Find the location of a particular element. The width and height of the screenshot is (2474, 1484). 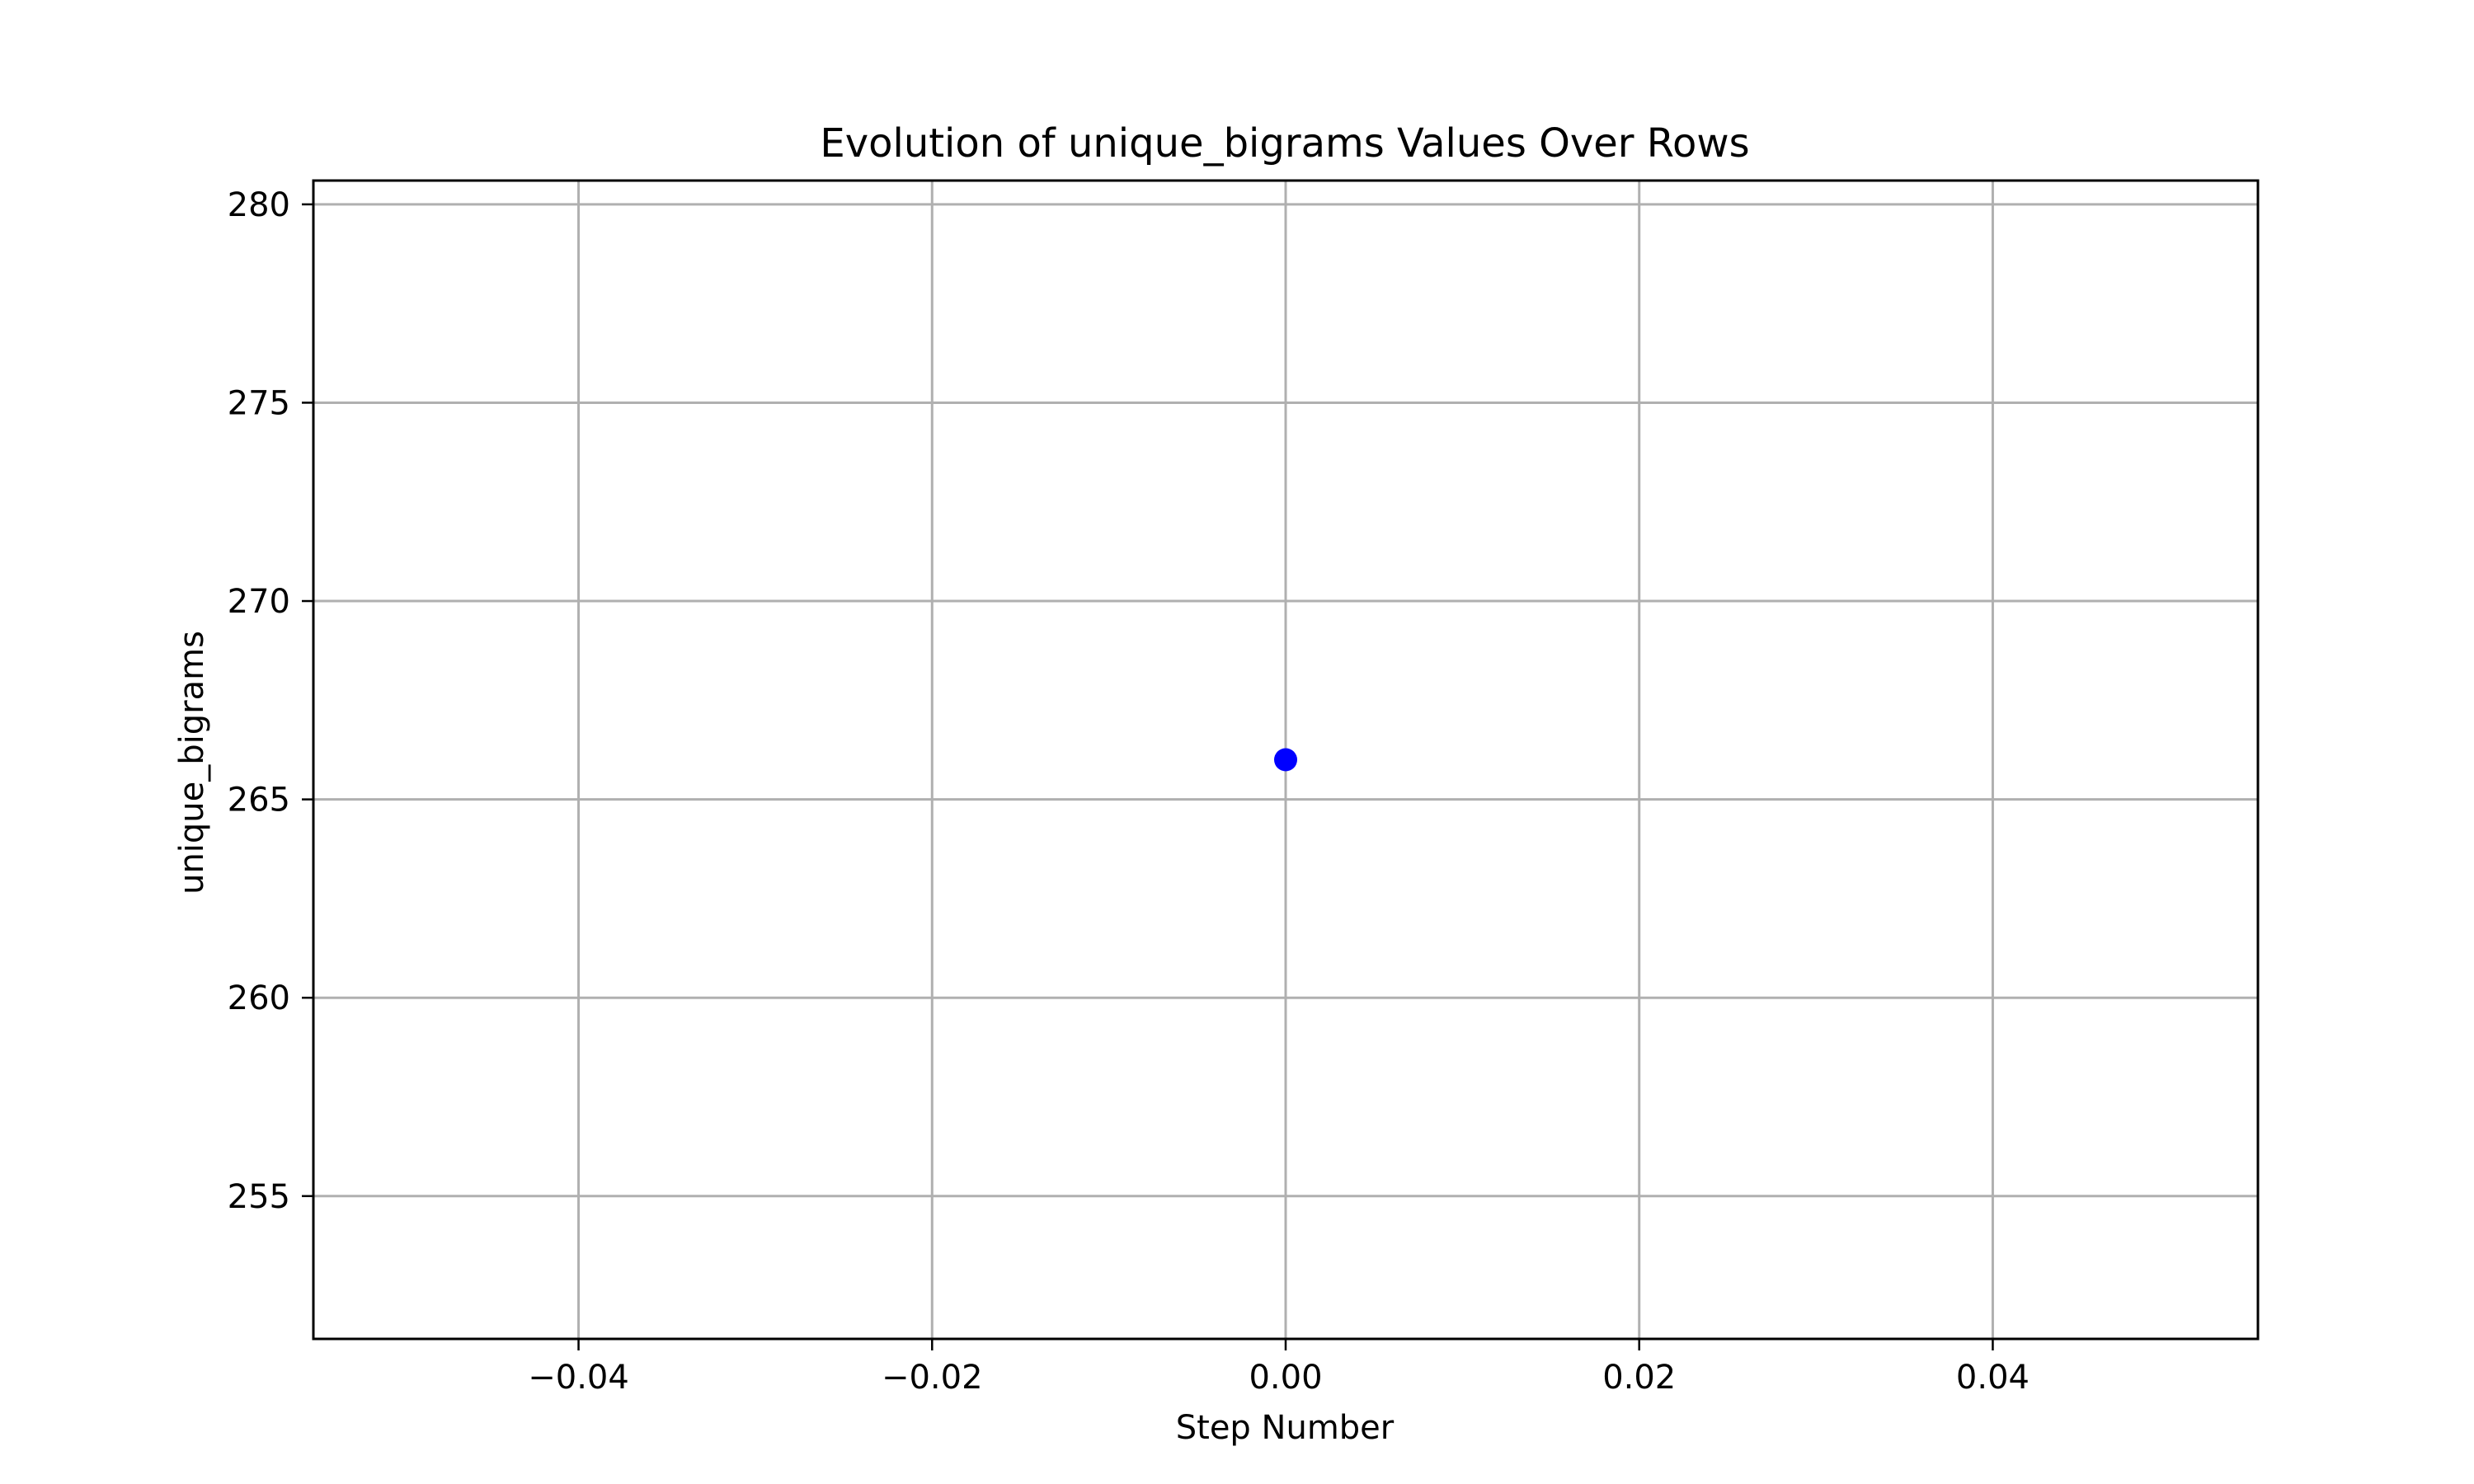

y-tick-label: 265 is located at coordinates (259, 800).